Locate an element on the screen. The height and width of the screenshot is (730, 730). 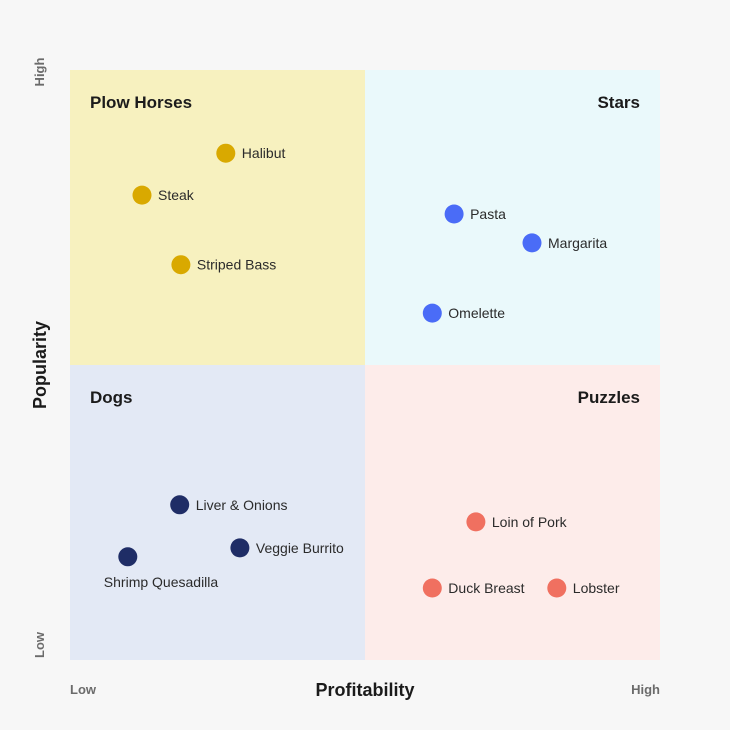
quadrant-label-stars: Stars is located at coordinates (618, 102).